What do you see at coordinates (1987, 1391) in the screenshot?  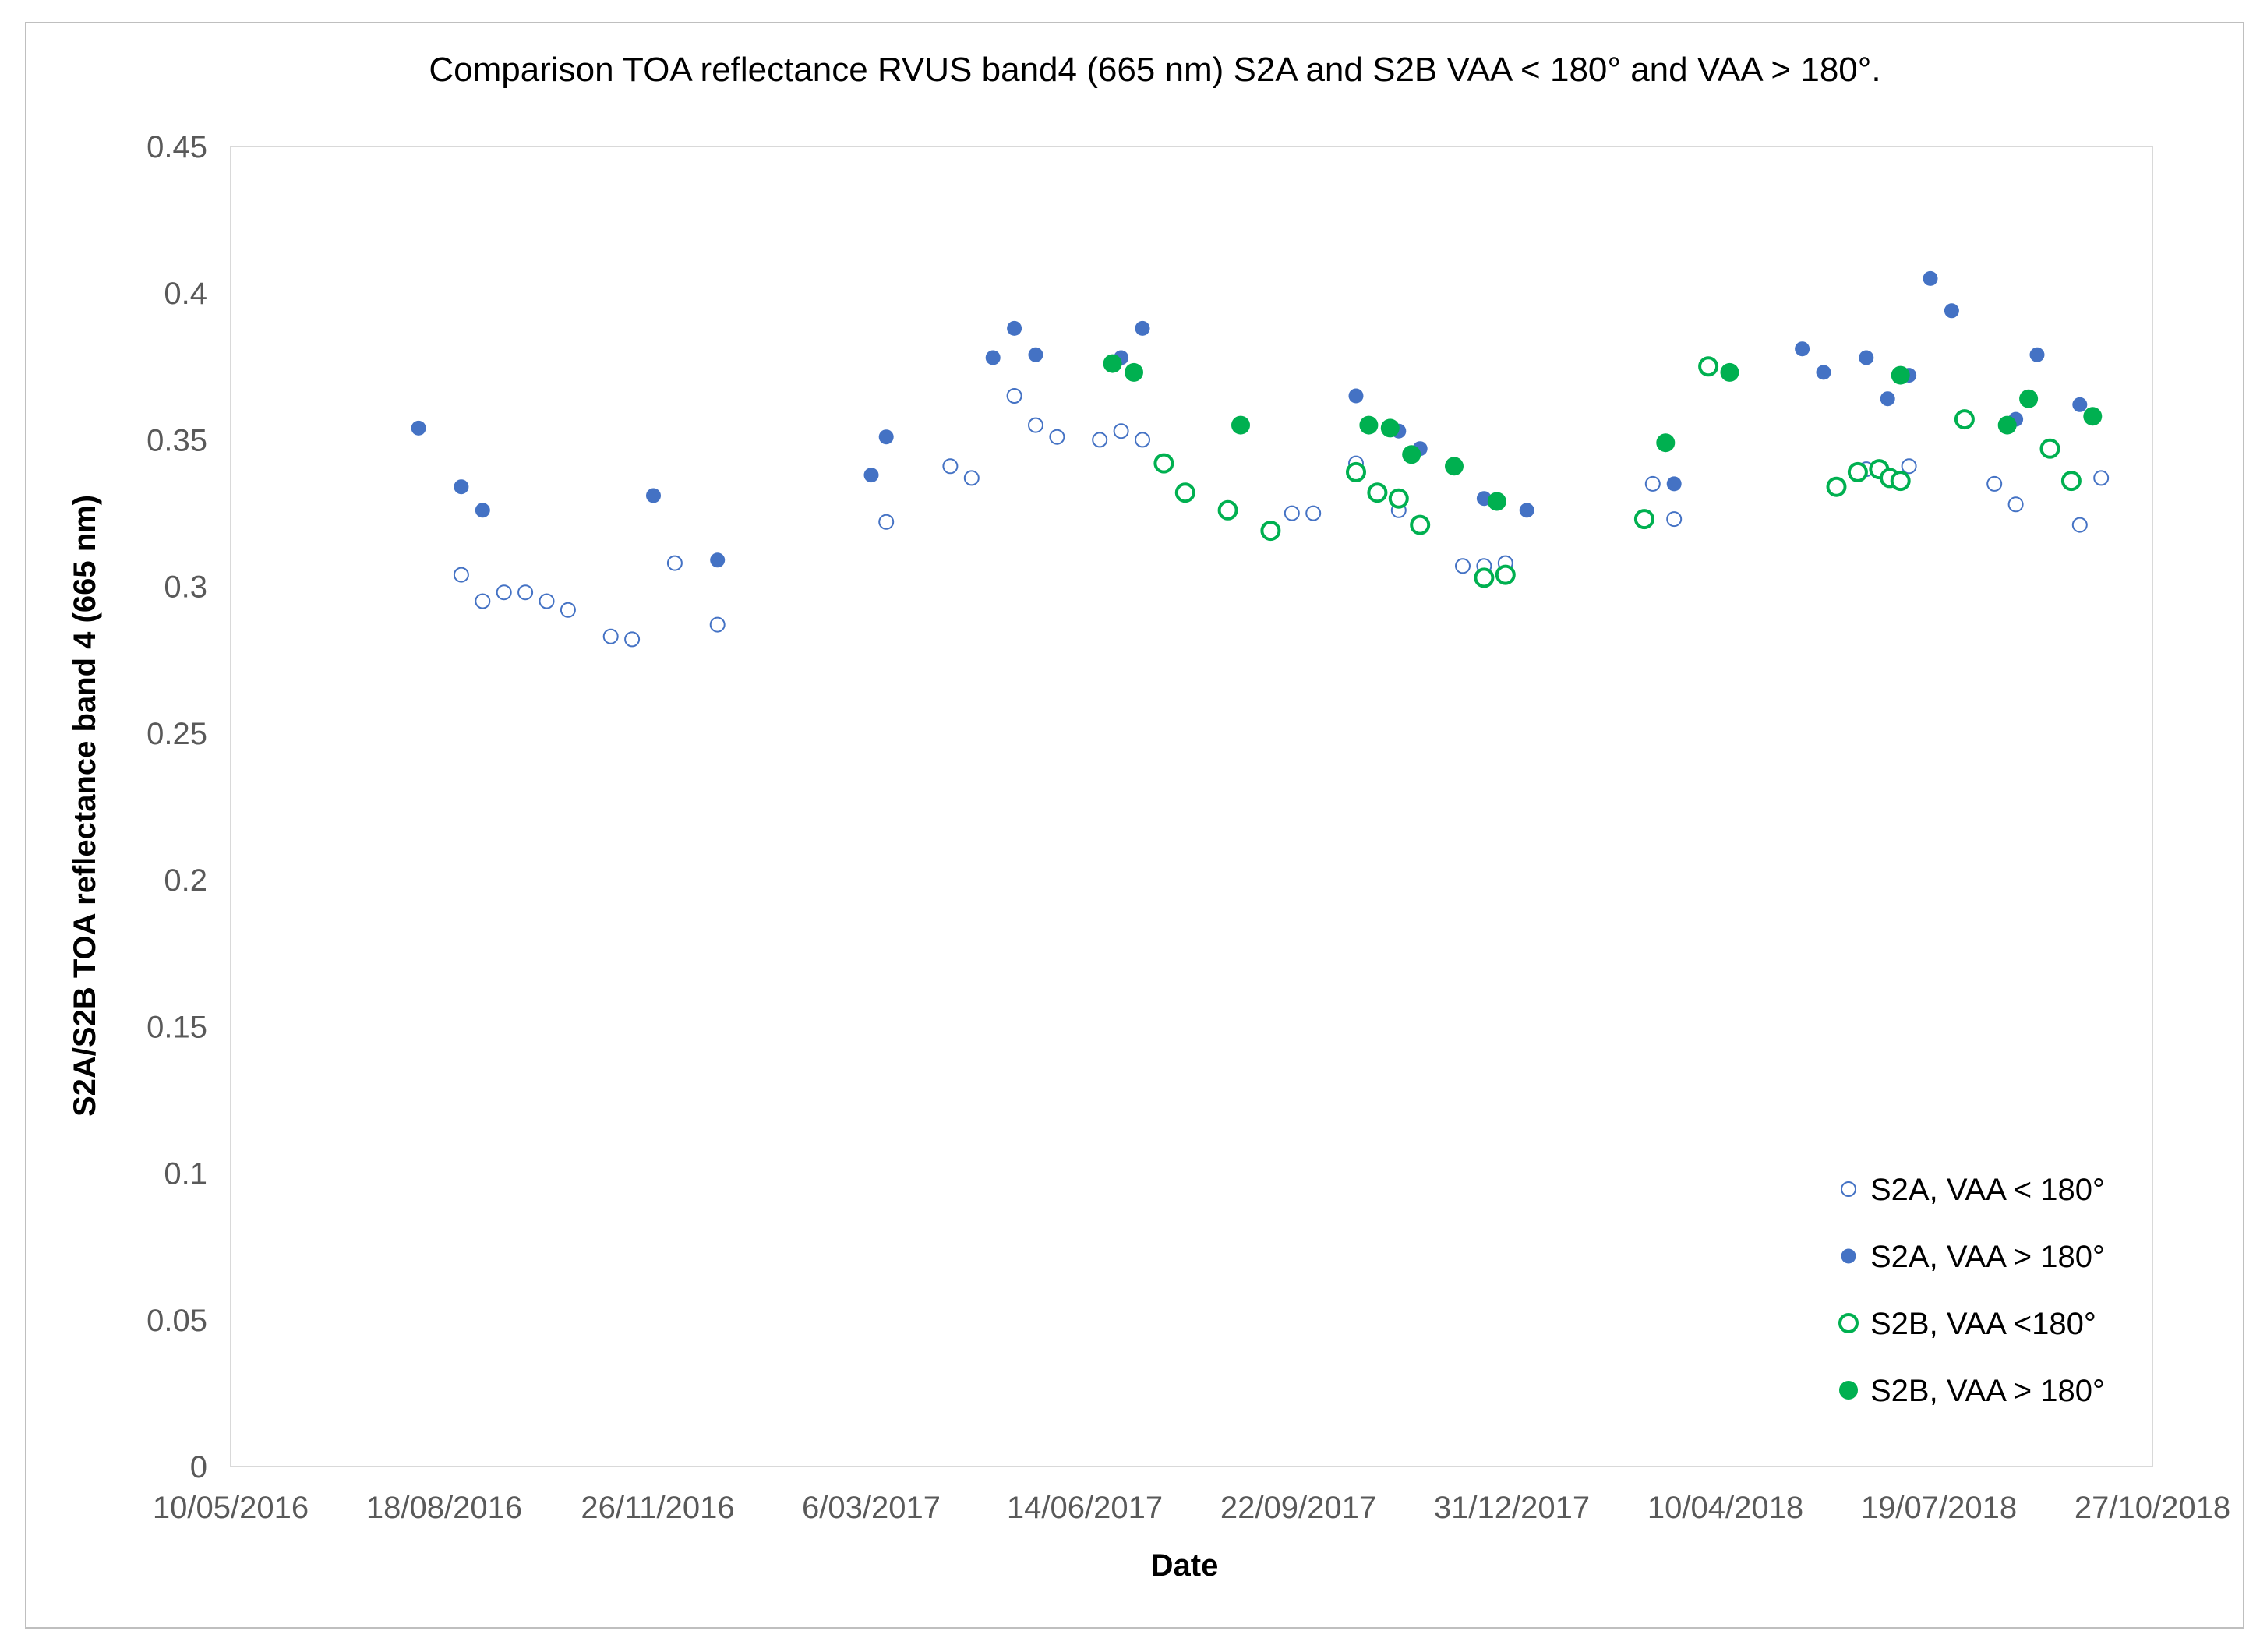 I see `legend-label: S2B, VAA > 180°` at bounding box center [1987, 1391].